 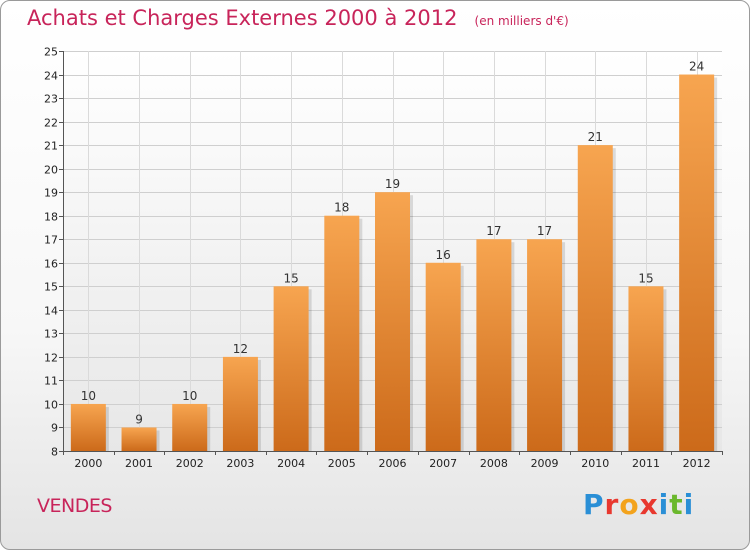 What do you see at coordinates (291, 463) in the screenshot?
I see `x-tick-label: 2004` at bounding box center [291, 463].